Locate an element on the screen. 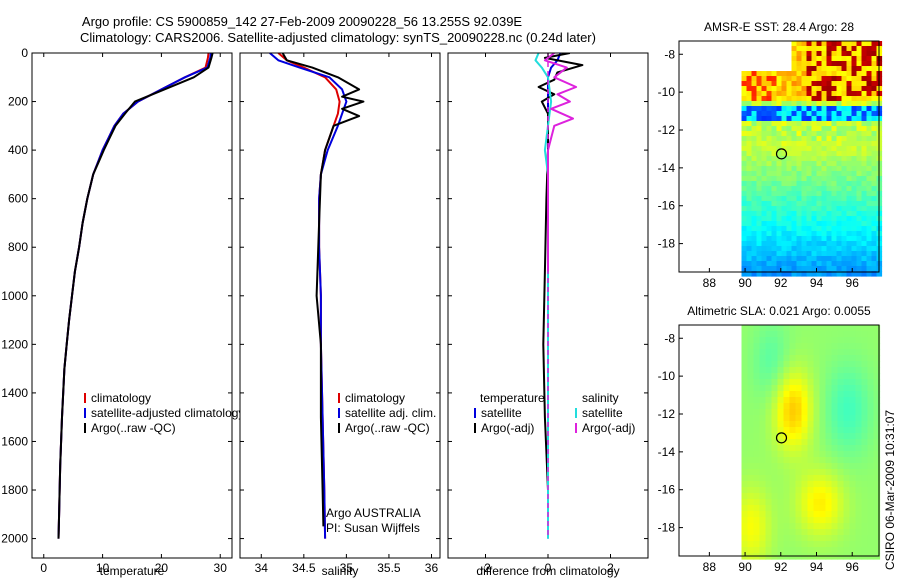 The height and width of the screenshot is (580, 900). temperature-ytick-label-8: 1600 is located at coordinates (14, 441).